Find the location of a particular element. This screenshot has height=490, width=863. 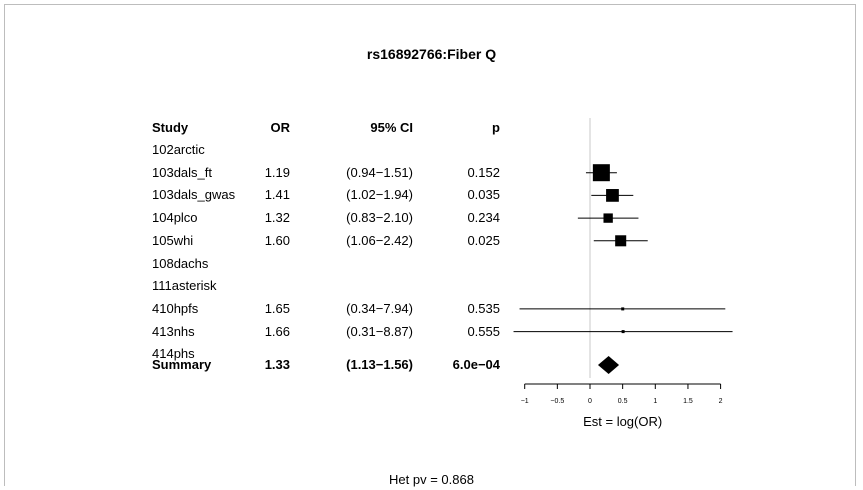

study-name: 410hpfs is located at coordinates (175, 308).